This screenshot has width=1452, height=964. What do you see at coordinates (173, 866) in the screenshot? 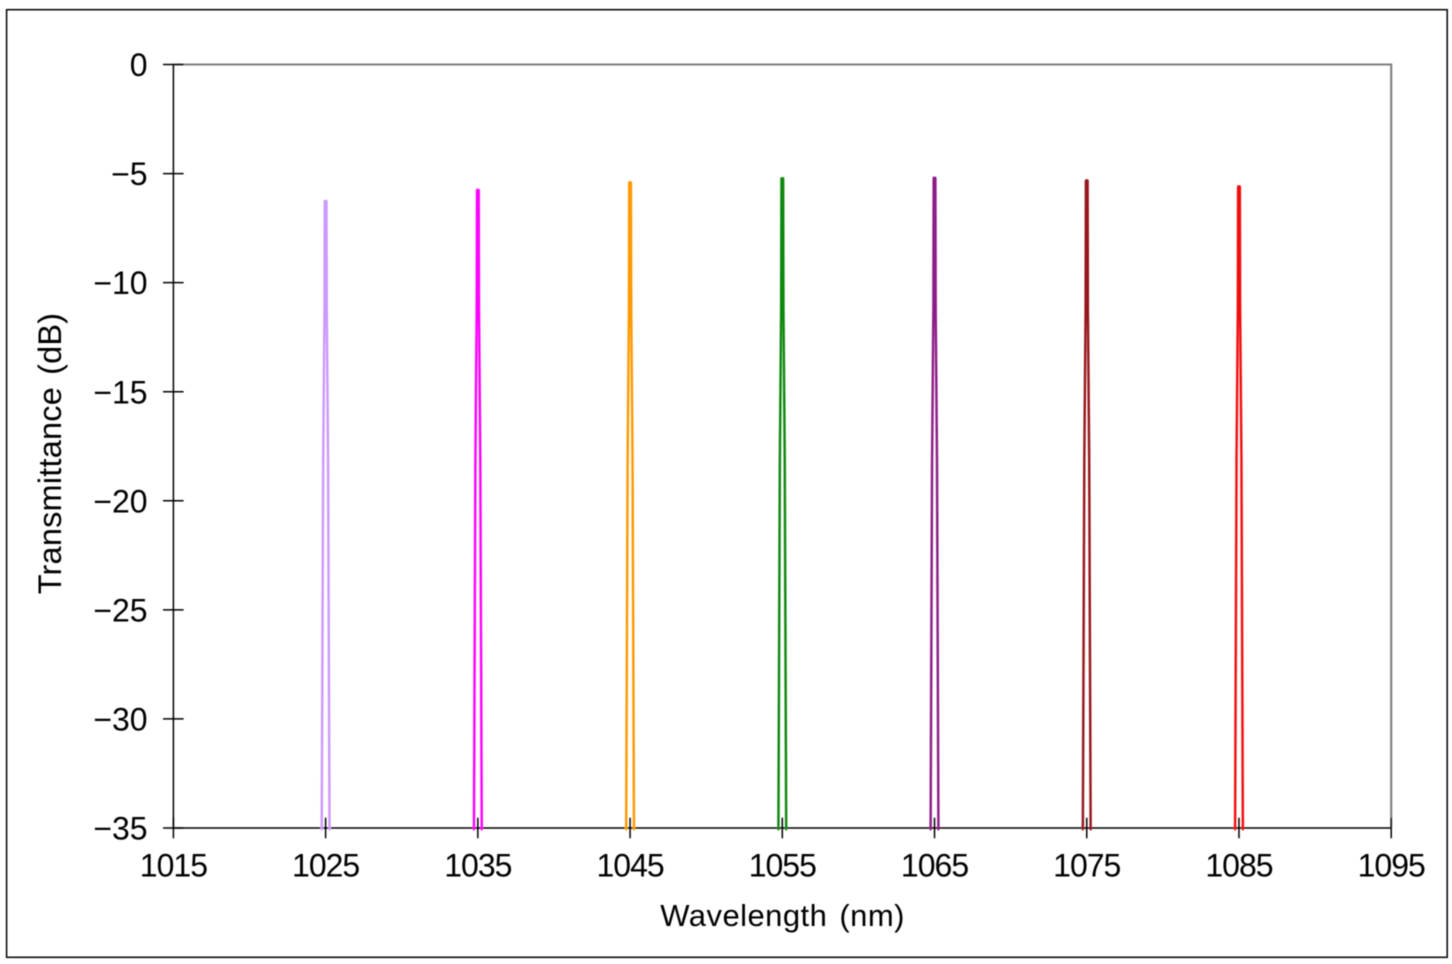
I see `svg-text: 1015` at bounding box center [173, 866].